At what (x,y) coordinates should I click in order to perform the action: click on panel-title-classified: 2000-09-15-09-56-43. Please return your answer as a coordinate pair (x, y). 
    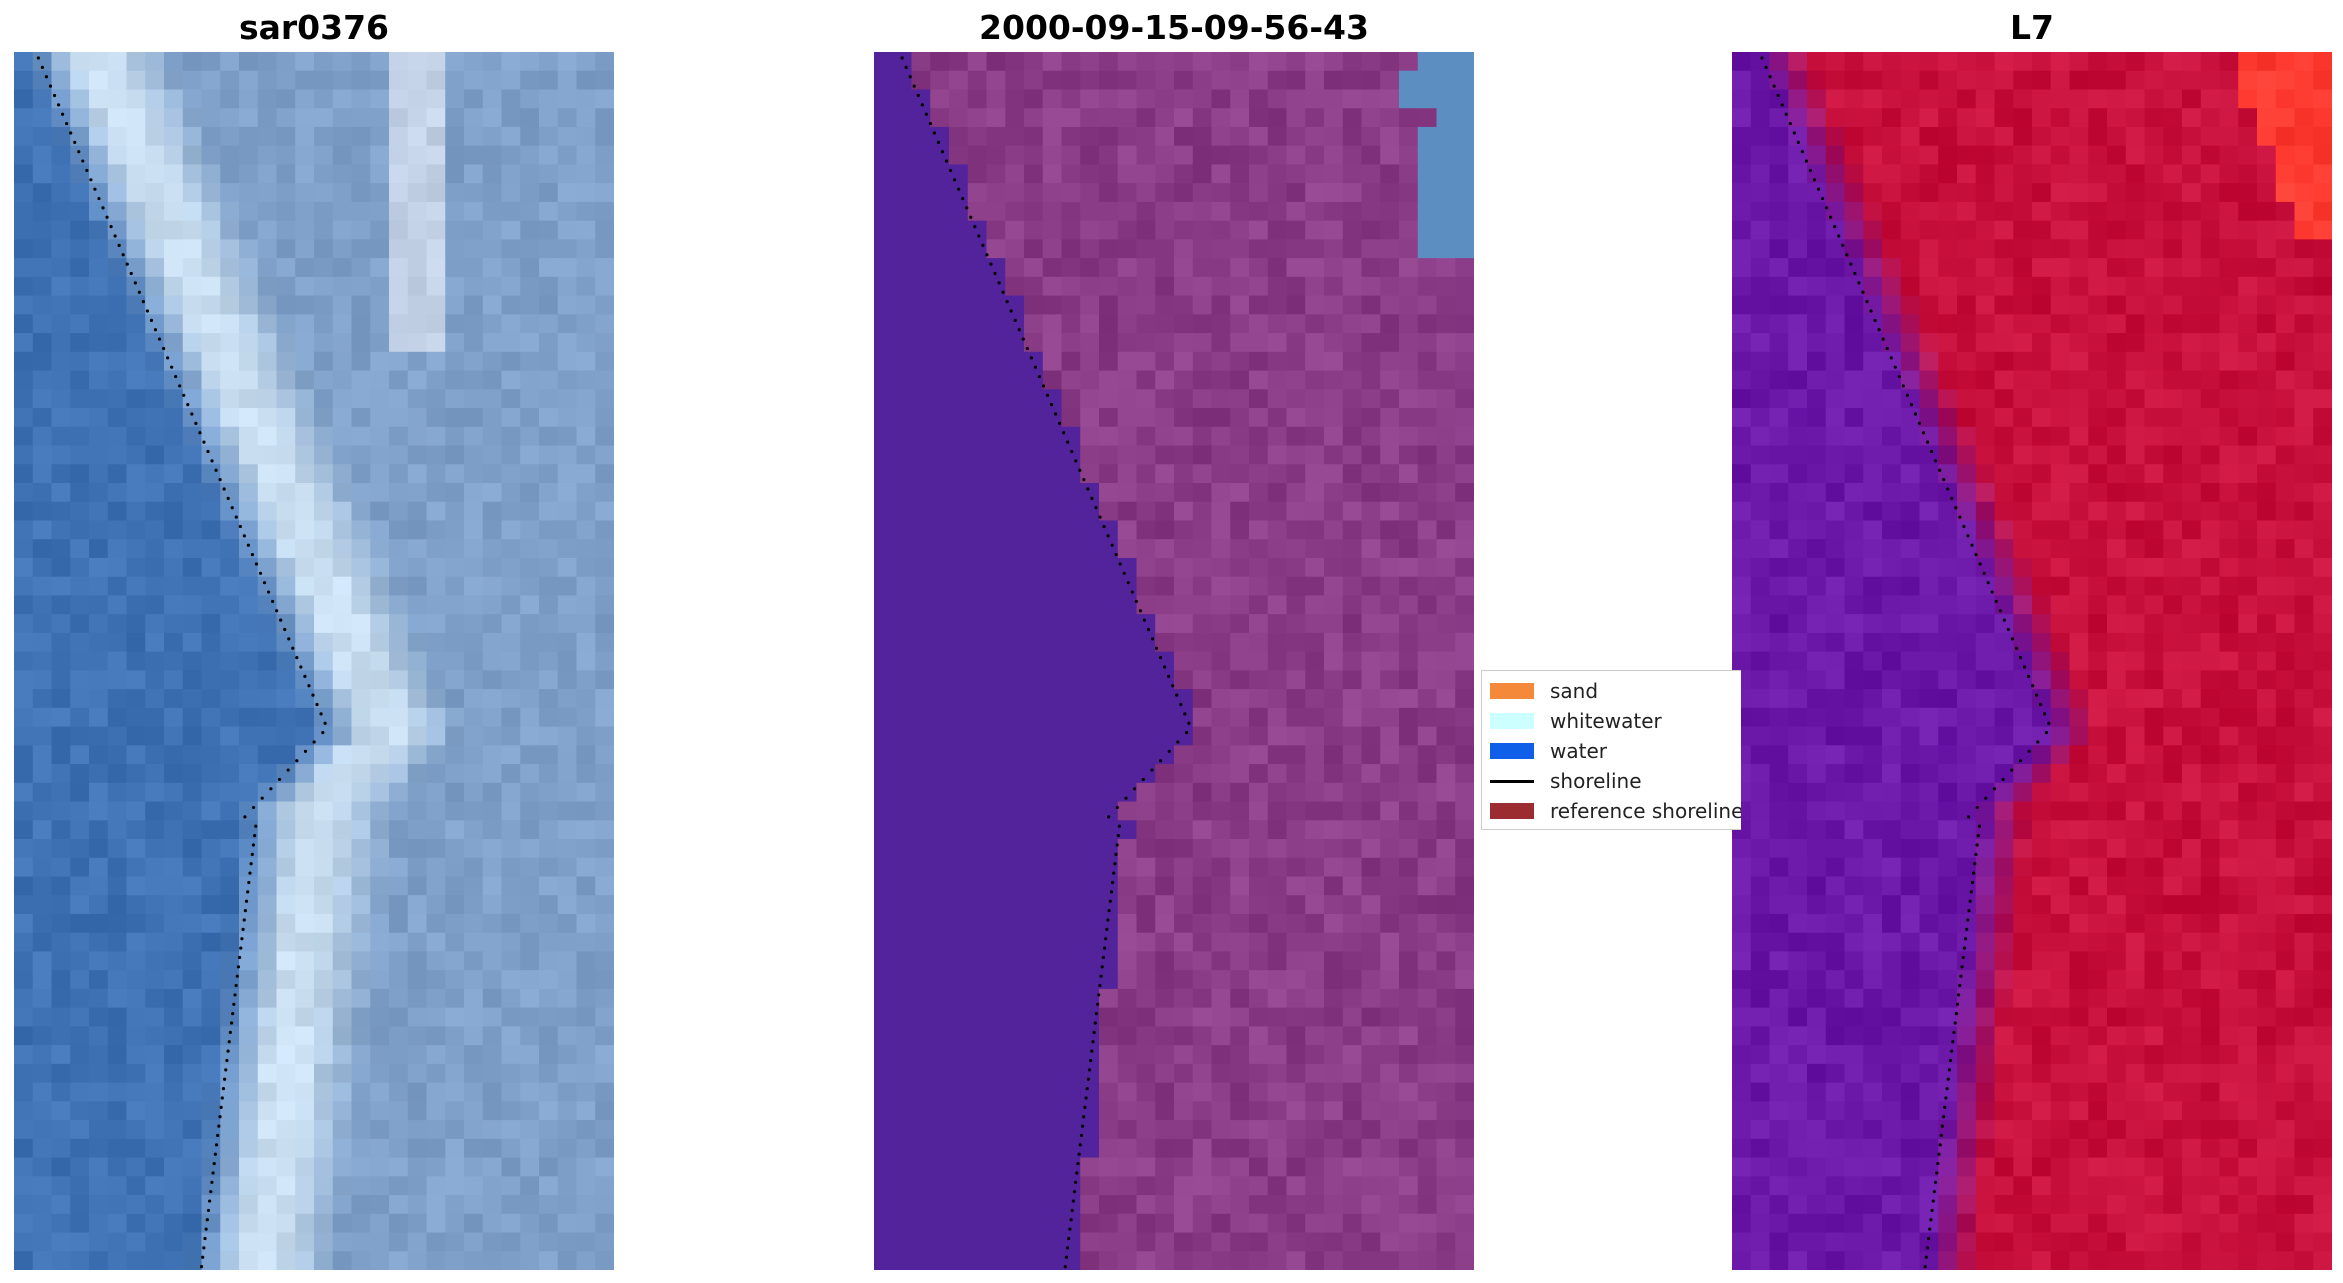
    Looking at the image, I should click on (1174, 27).